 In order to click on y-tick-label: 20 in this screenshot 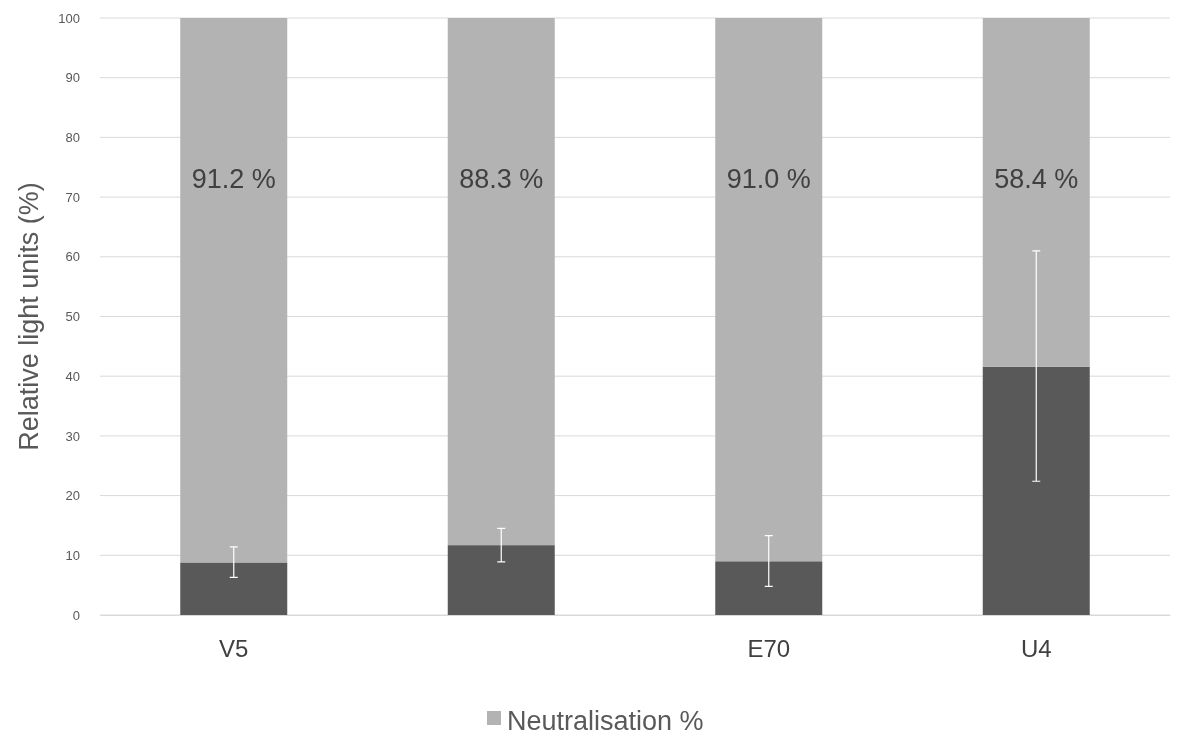, I will do `click(72, 496)`.